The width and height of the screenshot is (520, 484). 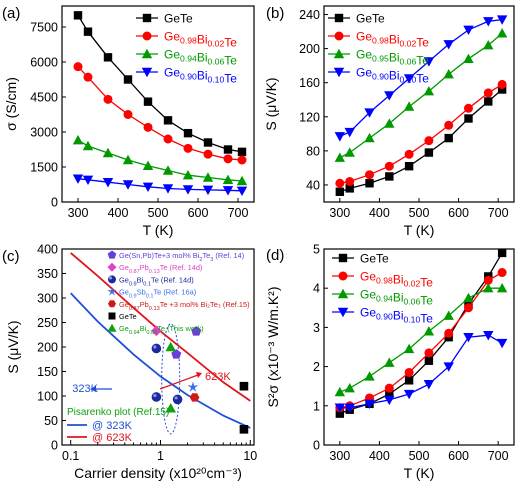 What do you see at coordinates (178, 19) in the screenshot?
I see `legend-label: GeTe` at bounding box center [178, 19].